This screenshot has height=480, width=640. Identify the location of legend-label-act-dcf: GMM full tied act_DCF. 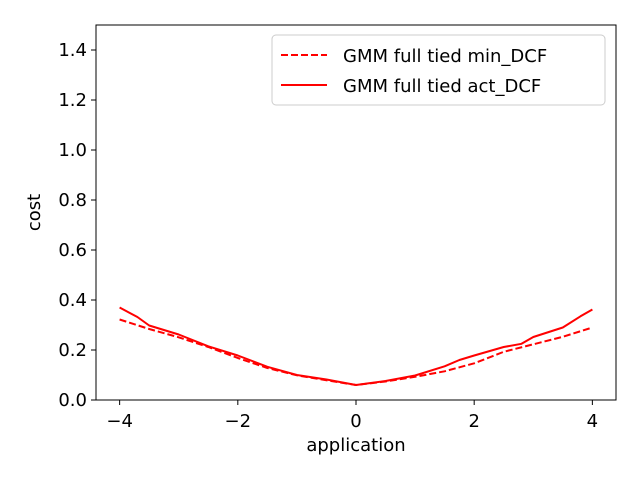
(442, 86).